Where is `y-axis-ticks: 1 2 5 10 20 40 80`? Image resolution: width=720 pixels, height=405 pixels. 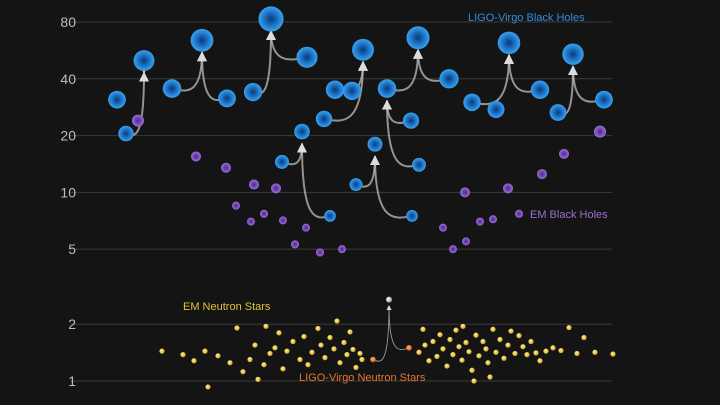
y-axis-ticks: 1 2 5 10 20 40 80 is located at coordinates (68, 201).